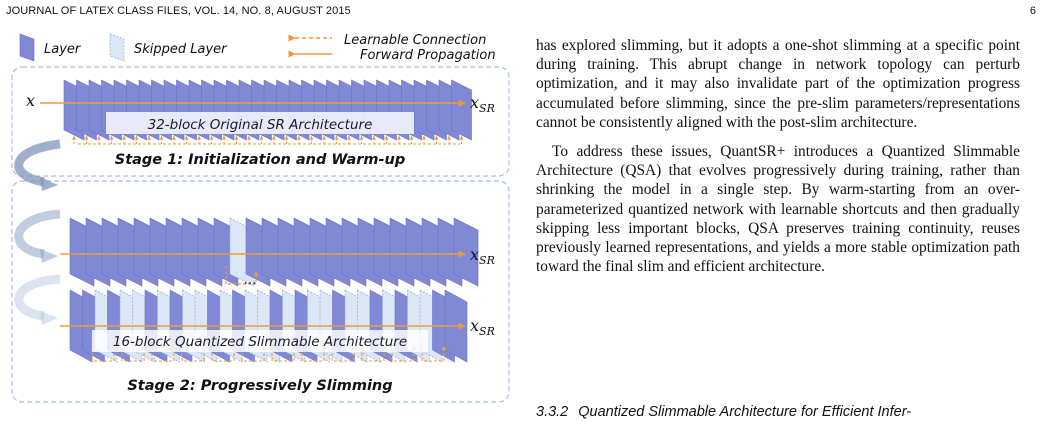 Image resolution: width=1048 pixels, height=431 pixels. Describe the element at coordinates (269, 252) in the screenshot. I see `row-intermediate-architecture` at that location.